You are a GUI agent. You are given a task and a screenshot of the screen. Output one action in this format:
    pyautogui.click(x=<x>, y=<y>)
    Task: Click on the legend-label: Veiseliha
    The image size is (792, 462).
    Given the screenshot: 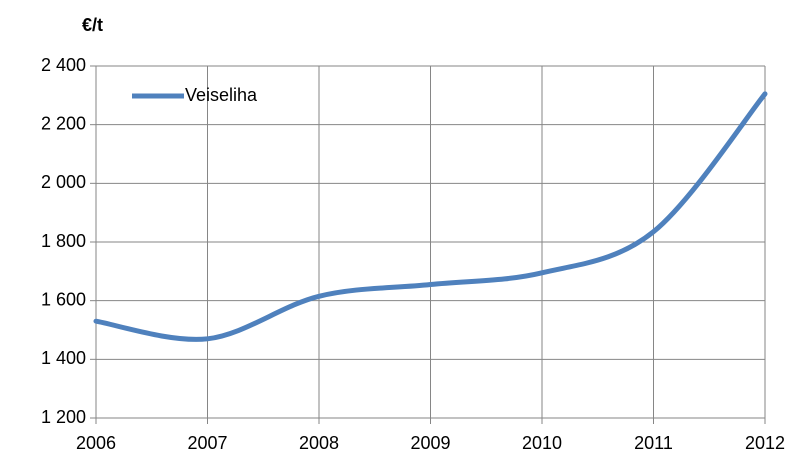 What is the action you would take?
    pyautogui.click(x=221, y=95)
    